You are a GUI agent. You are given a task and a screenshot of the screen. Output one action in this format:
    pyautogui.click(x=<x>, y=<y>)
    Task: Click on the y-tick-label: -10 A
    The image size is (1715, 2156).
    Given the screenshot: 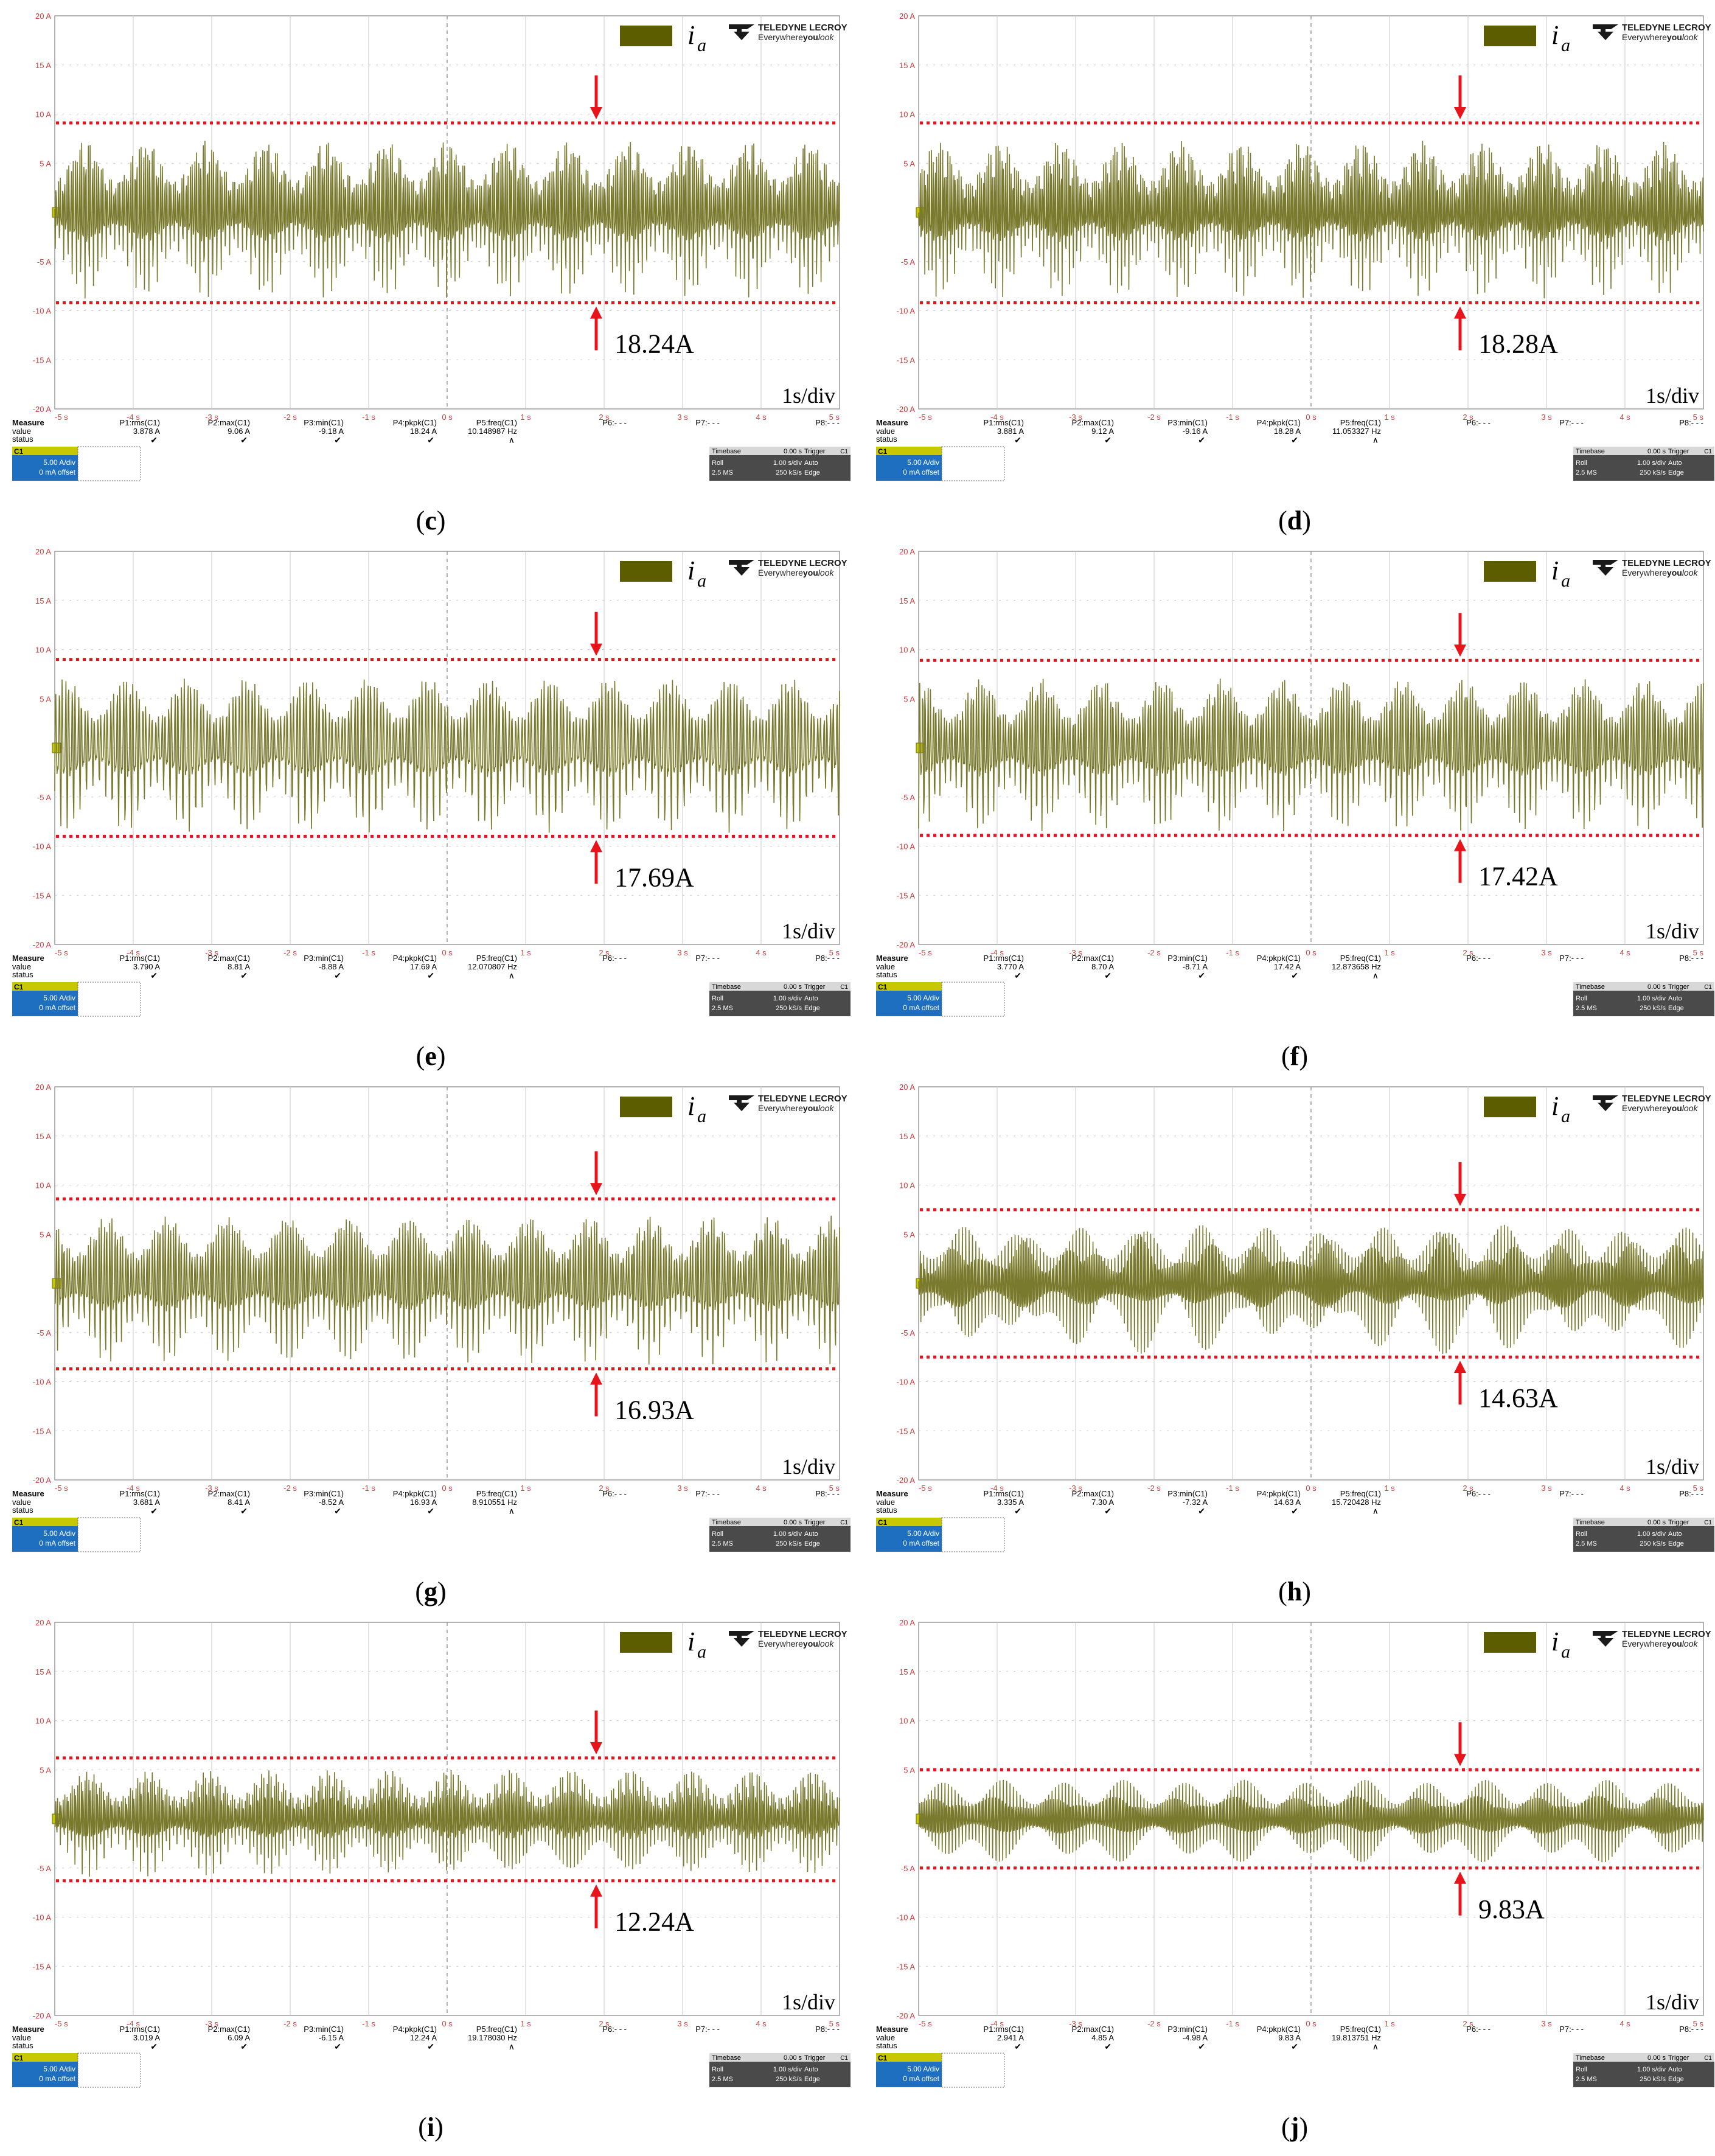 What is the action you would take?
    pyautogui.click(x=42, y=847)
    